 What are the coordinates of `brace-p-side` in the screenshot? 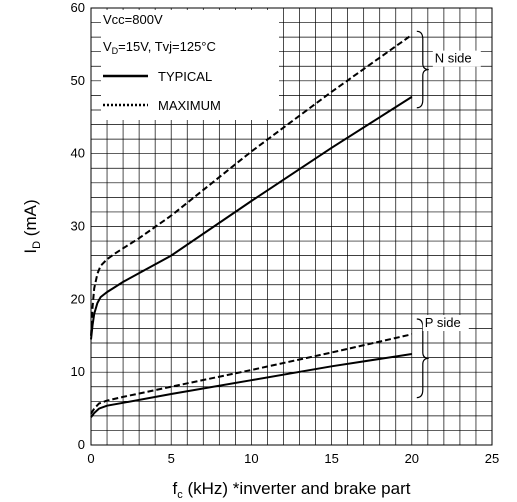 It's located at (422, 358).